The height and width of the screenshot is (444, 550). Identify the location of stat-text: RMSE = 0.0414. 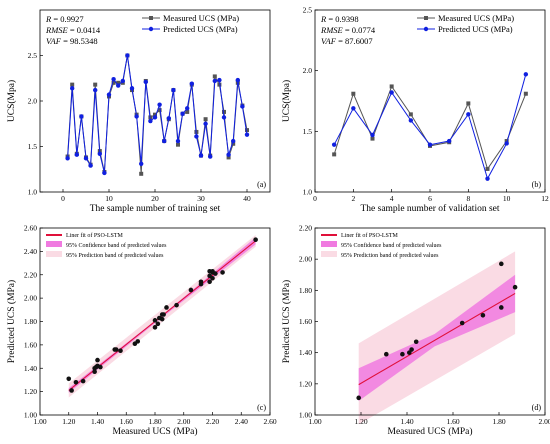
(73, 30).